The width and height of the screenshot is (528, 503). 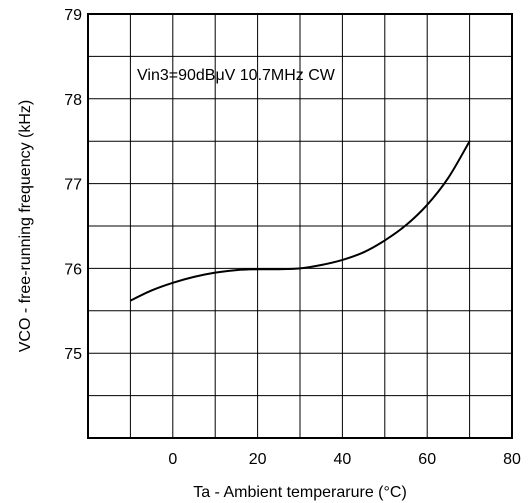 I want to click on y-tick-label: 79, so click(x=73, y=15).